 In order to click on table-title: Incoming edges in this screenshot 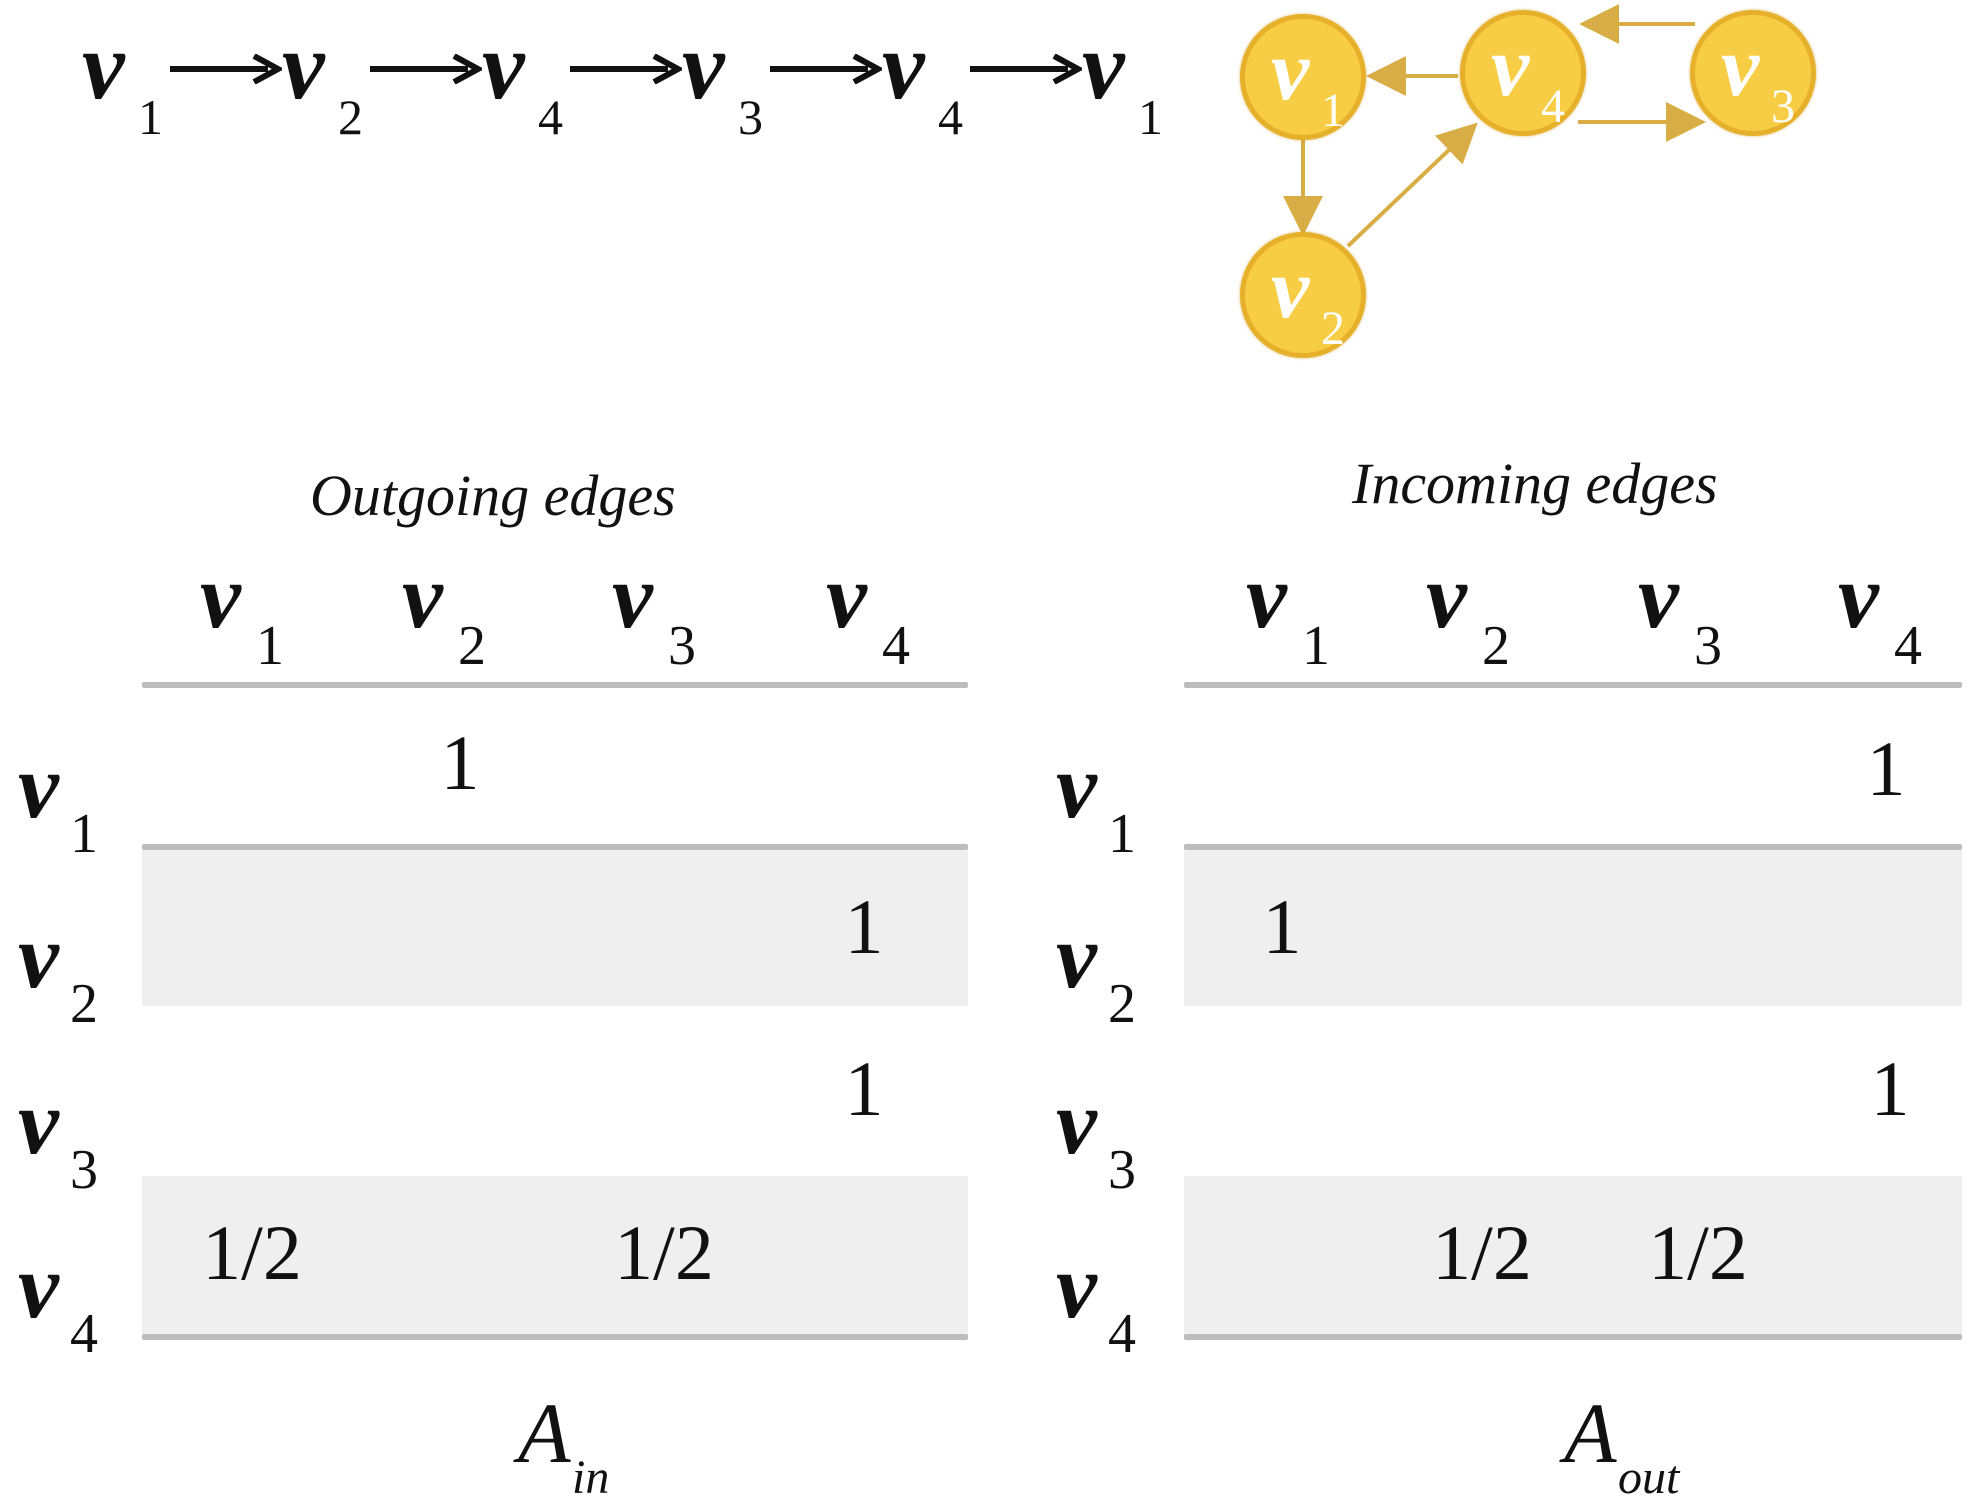, I will do `click(1535, 483)`.